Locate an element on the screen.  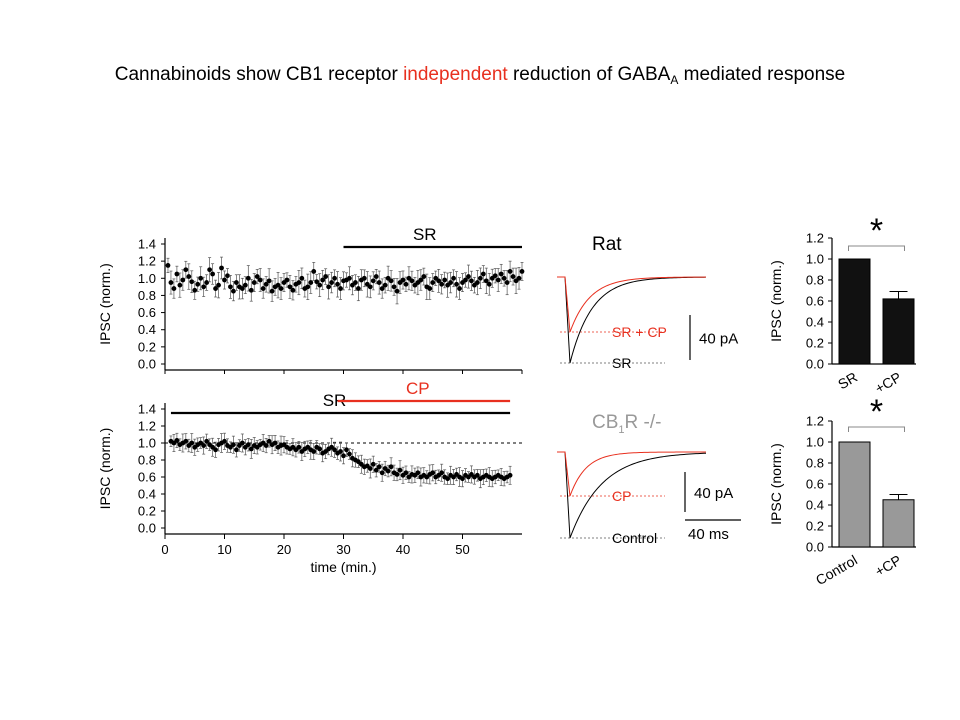
title-part1: Cannabinoids show CB1 receptor is located at coordinates (259, 74).